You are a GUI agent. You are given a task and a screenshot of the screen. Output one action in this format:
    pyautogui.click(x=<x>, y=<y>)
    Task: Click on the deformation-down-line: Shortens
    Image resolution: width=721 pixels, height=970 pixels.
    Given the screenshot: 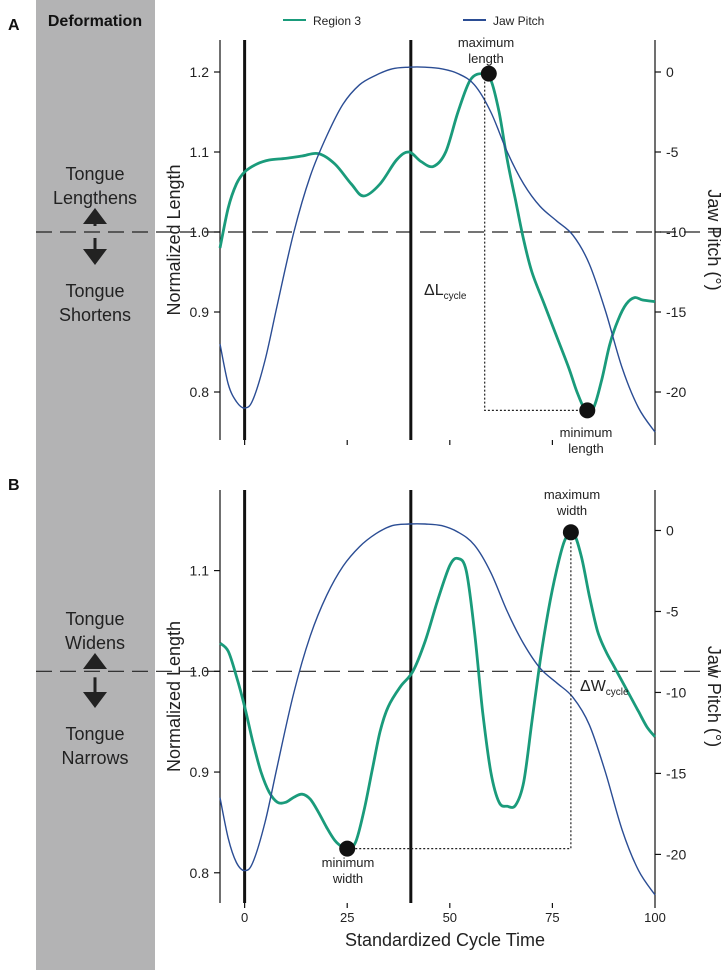 What is the action you would take?
    pyautogui.click(x=95, y=315)
    